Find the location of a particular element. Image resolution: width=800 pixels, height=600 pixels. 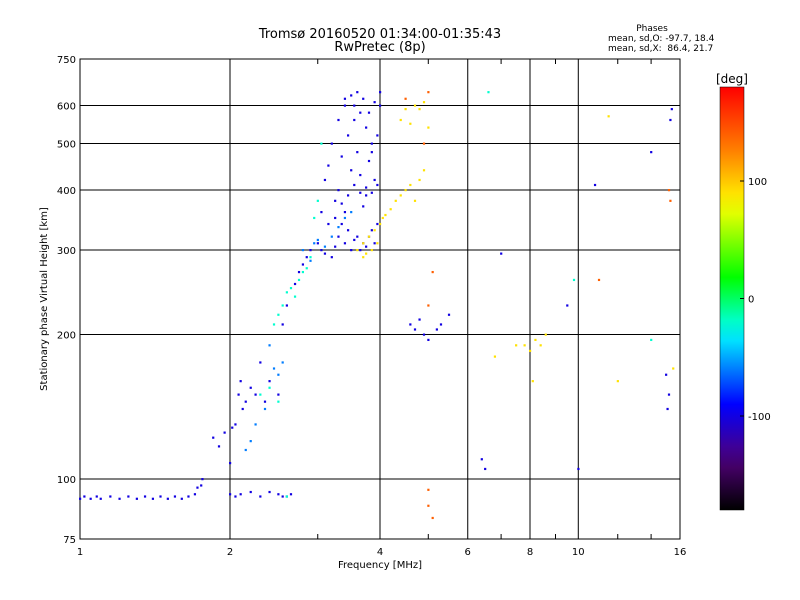

chart-subtitle: RwPretec (8p) is located at coordinates (380, 47).